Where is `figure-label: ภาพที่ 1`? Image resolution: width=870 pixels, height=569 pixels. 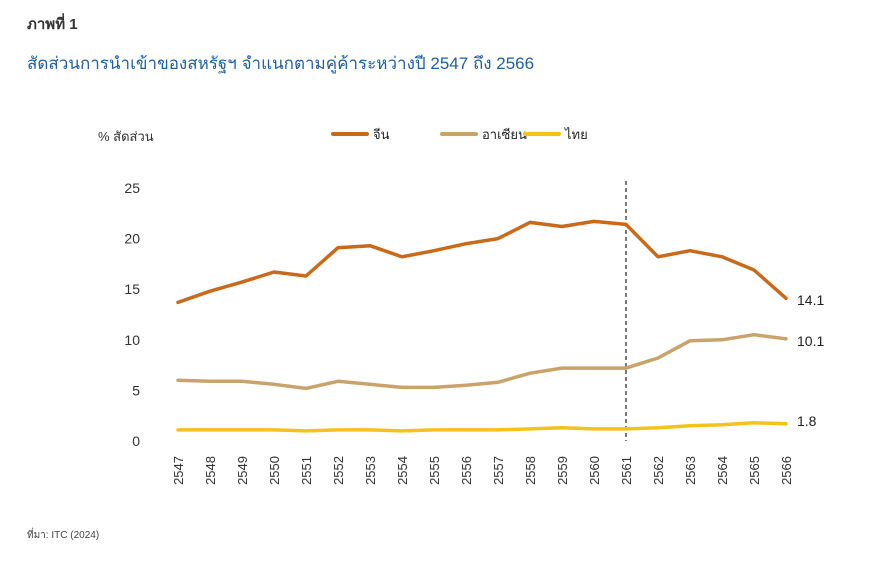
figure-label: ภาพที่ 1 is located at coordinates (52, 24).